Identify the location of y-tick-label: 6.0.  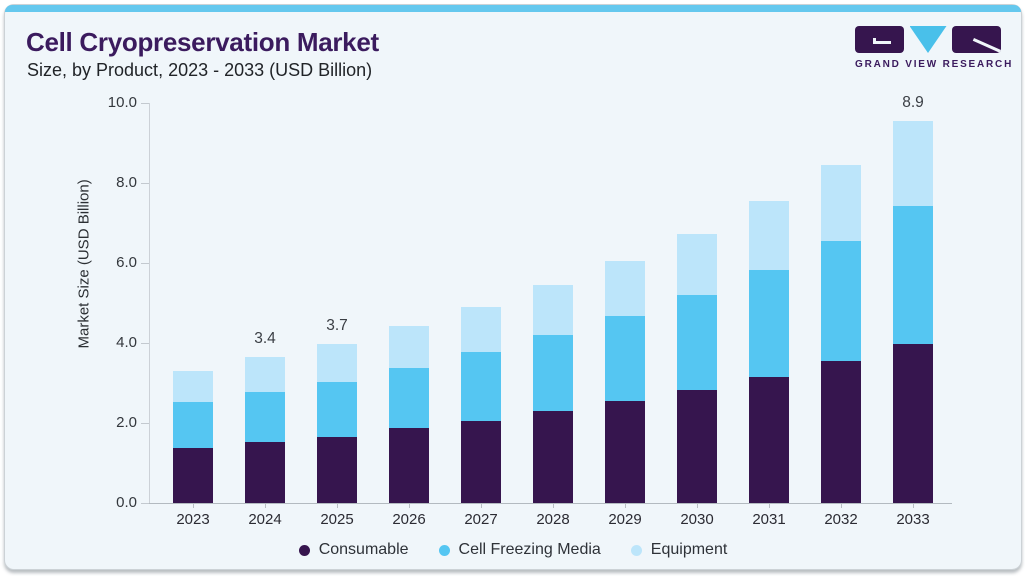
(126, 262).